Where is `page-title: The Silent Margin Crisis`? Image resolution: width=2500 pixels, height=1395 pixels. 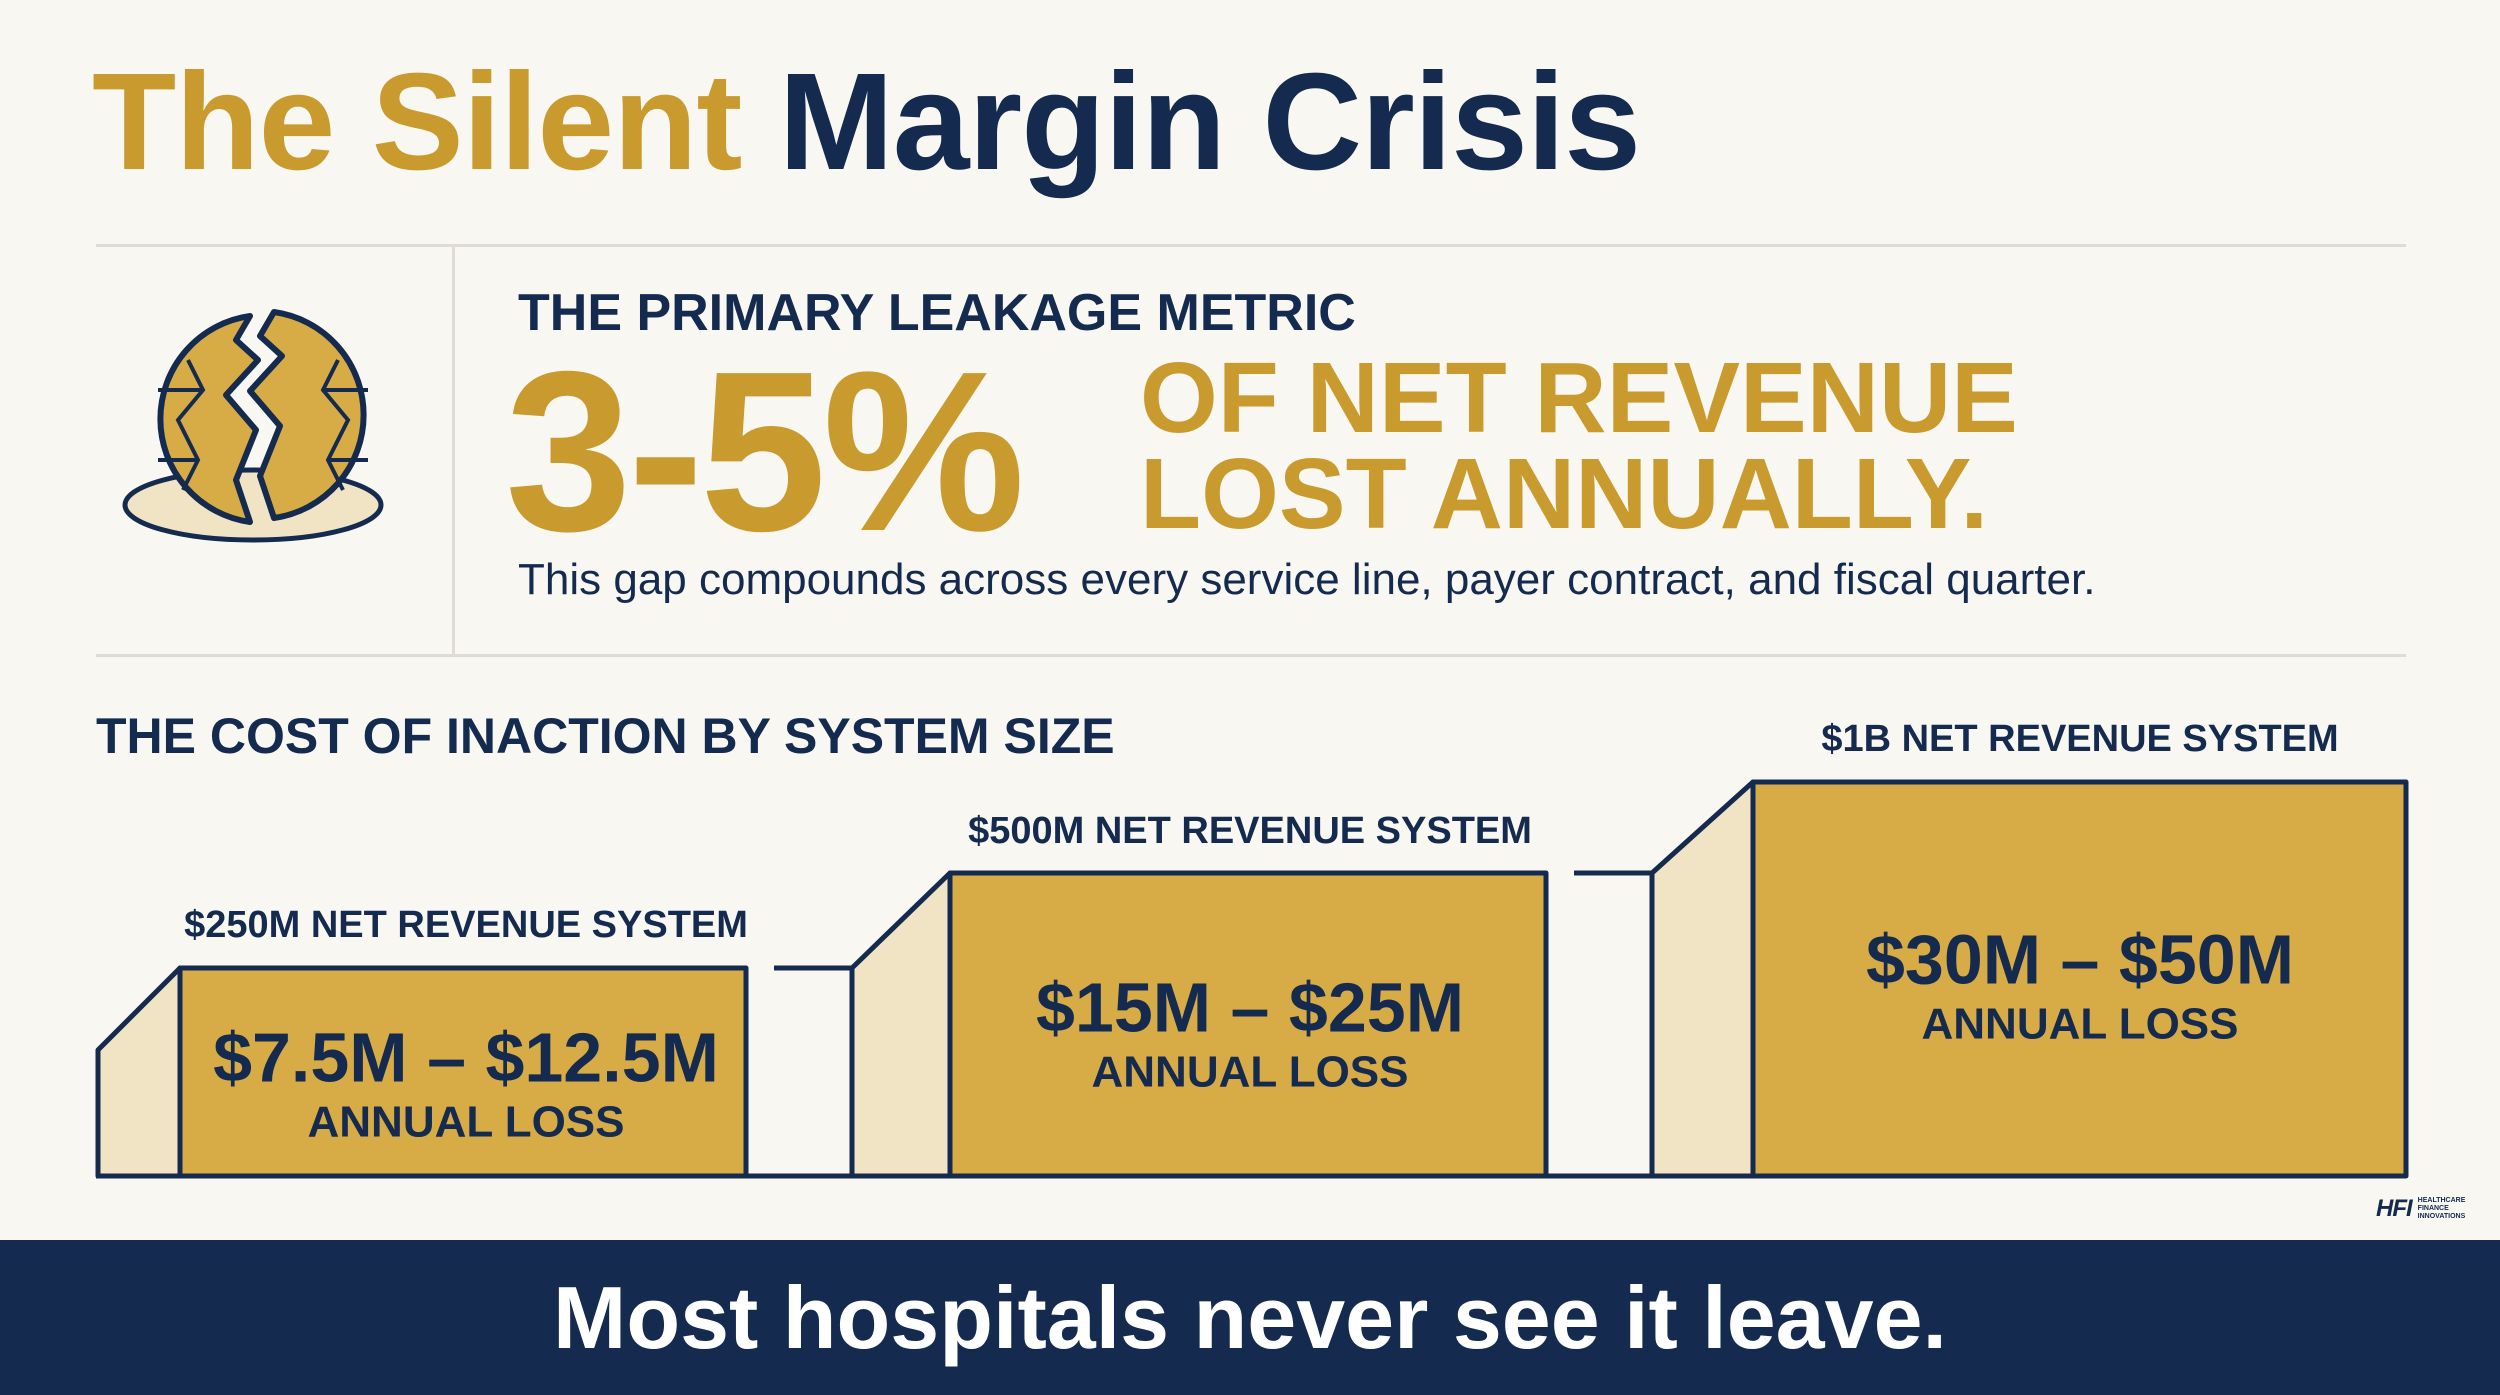
page-title: The Silent Margin Crisis is located at coordinates (866, 123).